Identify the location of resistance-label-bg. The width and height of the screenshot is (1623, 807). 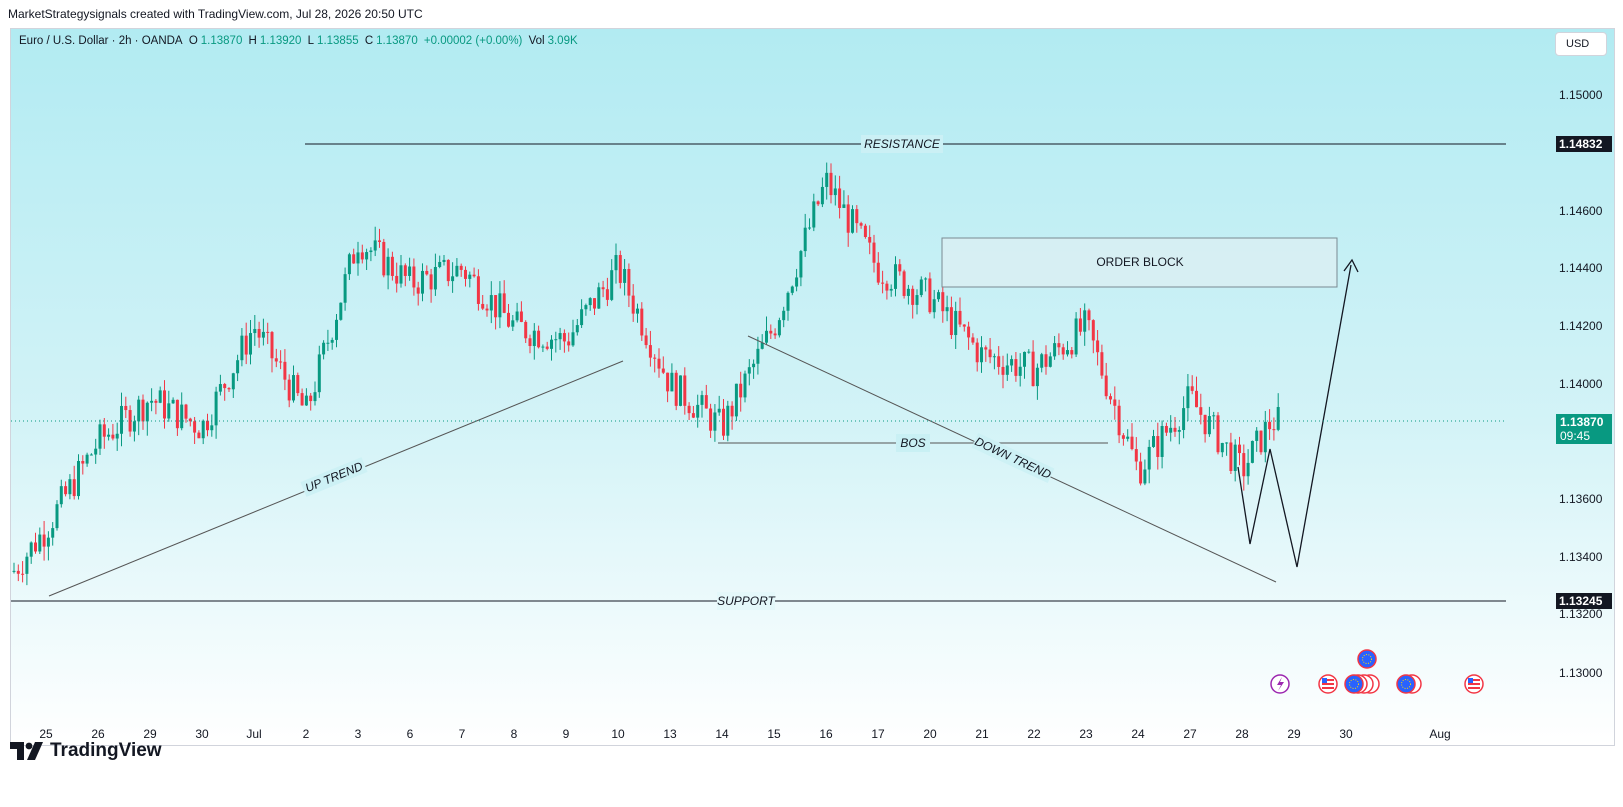
(902, 144).